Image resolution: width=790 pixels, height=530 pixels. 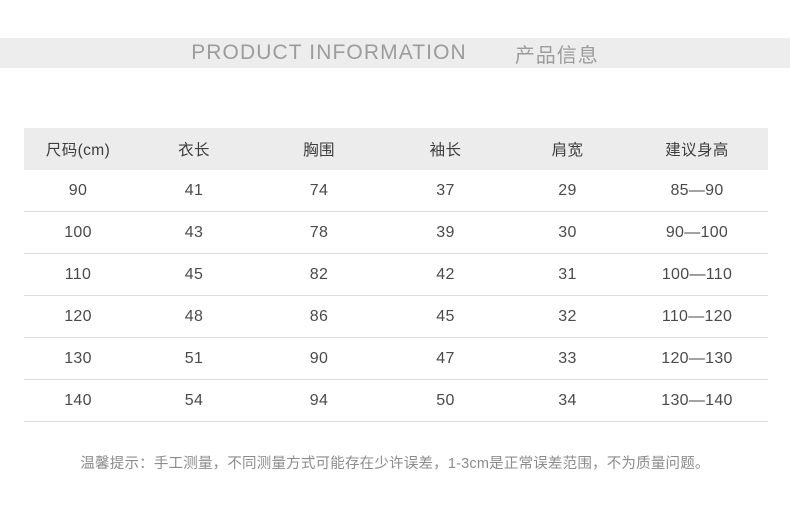 I want to click on title-english: PRODUCT INFORMATION, so click(x=329, y=52).